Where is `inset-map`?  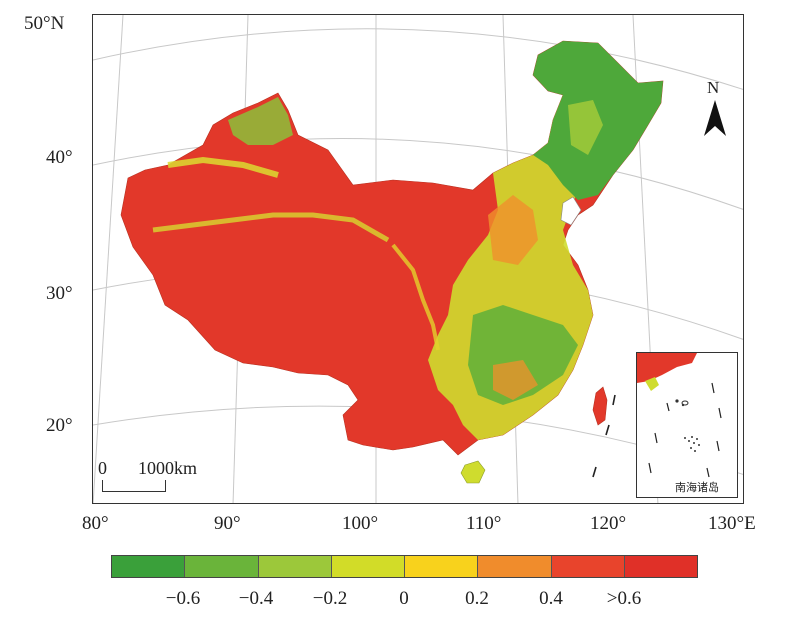
inset-map is located at coordinates (679, 415).